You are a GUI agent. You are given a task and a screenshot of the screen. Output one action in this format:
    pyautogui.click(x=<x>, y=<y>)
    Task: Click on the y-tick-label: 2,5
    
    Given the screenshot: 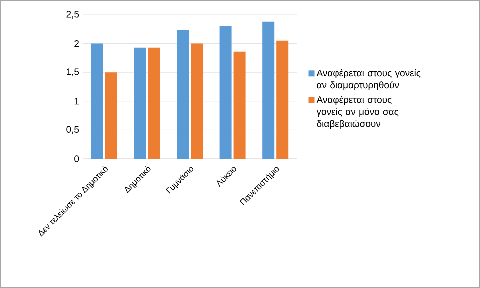 What is the action you would take?
    pyautogui.click(x=73, y=15)
    